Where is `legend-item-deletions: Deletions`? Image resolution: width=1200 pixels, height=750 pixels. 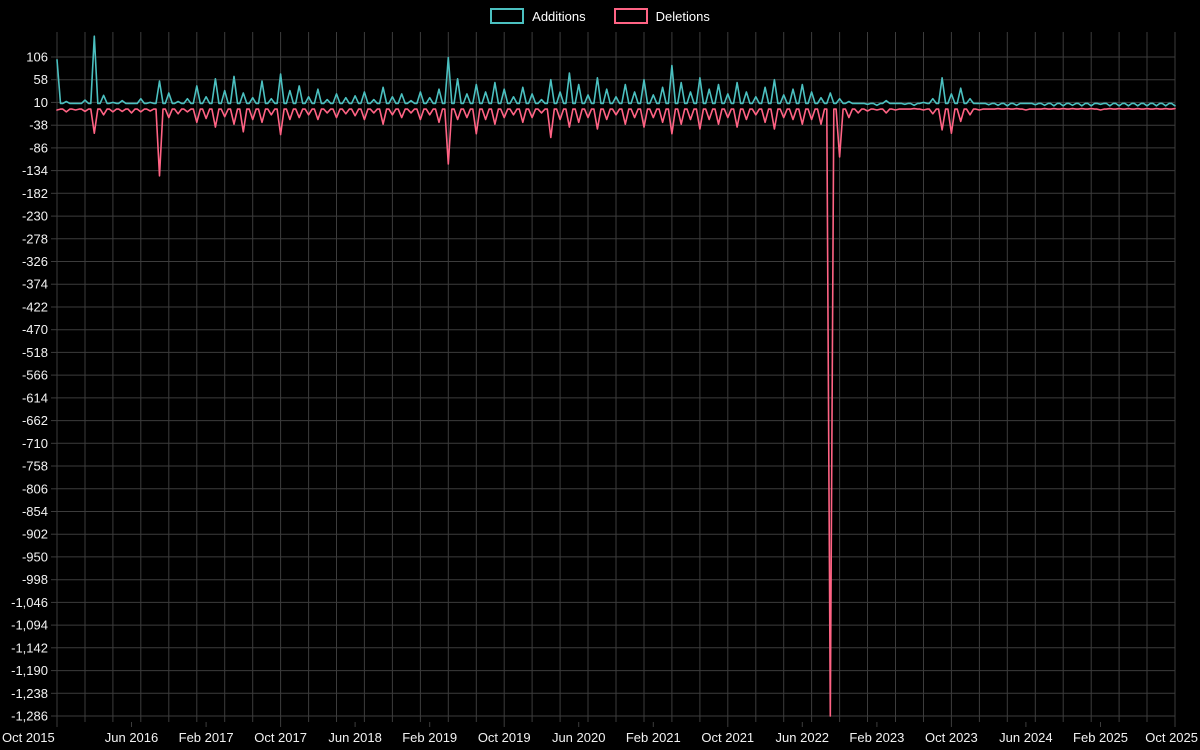 legend-item-deletions: Deletions is located at coordinates (661, 16).